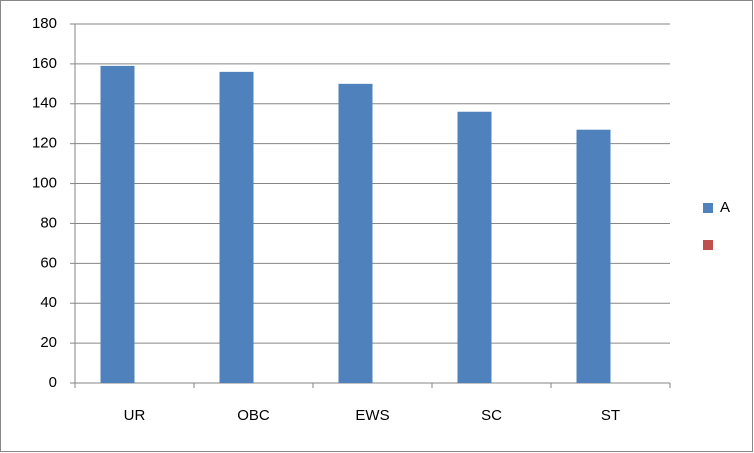 The width and height of the screenshot is (754, 453). What do you see at coordinates (44, 103) in the screenshot?
I see `y-tick-label: 140` at bounding box center [44, 103].